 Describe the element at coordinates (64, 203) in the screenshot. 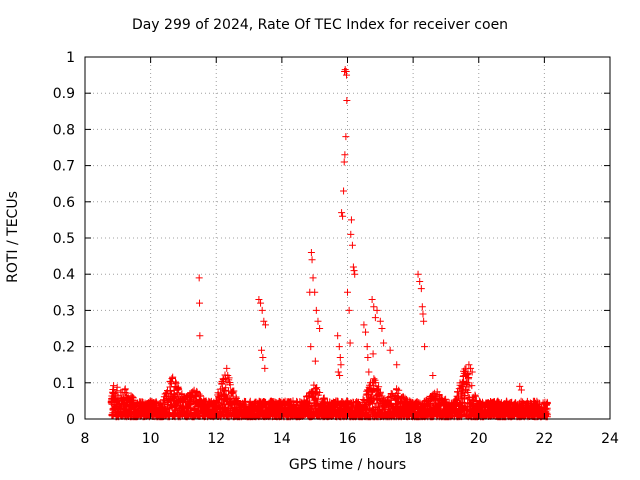

I see `y-tick-label: 0.6` at that location.